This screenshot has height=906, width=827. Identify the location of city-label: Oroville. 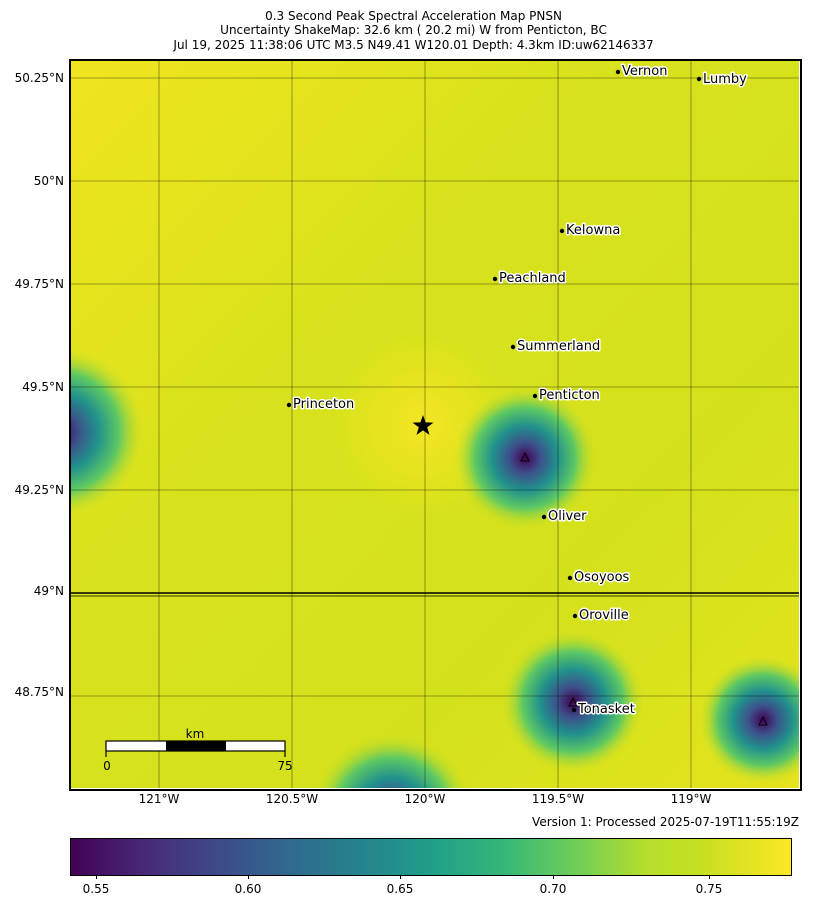
(604, 615).